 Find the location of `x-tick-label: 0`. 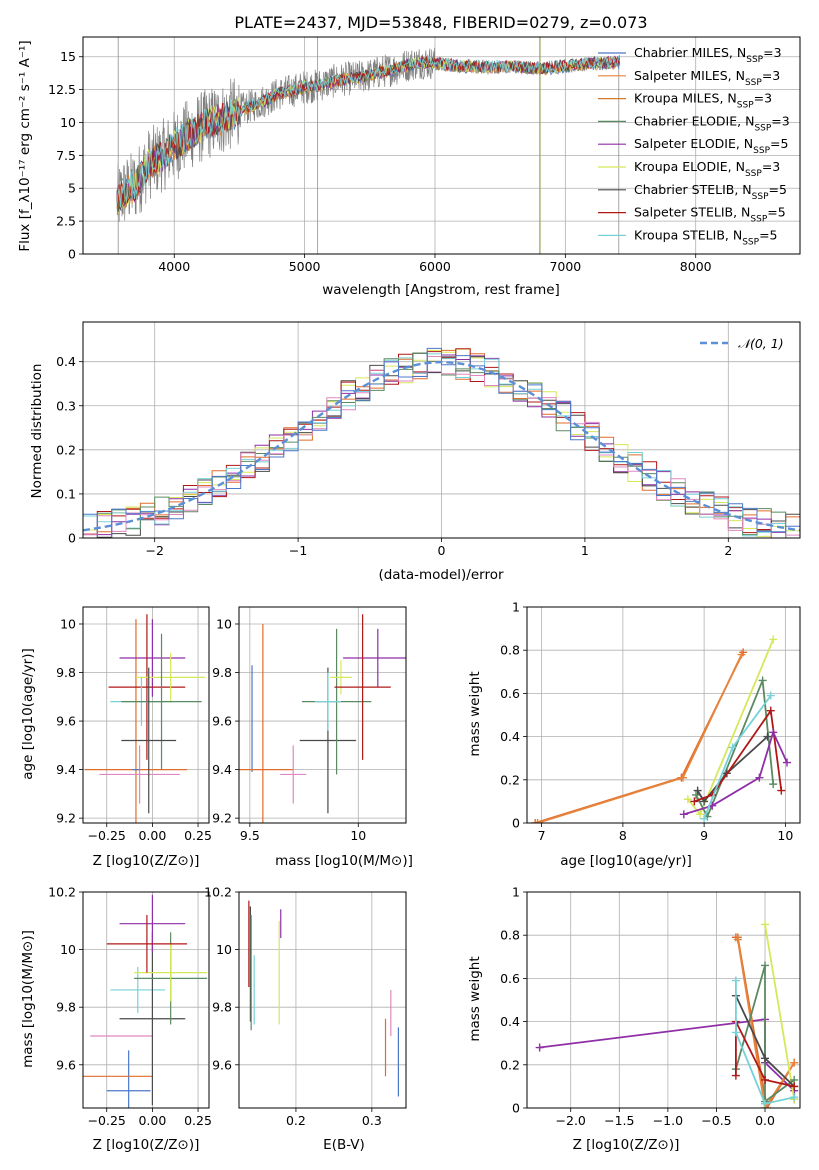

x-tick-label: 0 is located at coordinates (442, 550).